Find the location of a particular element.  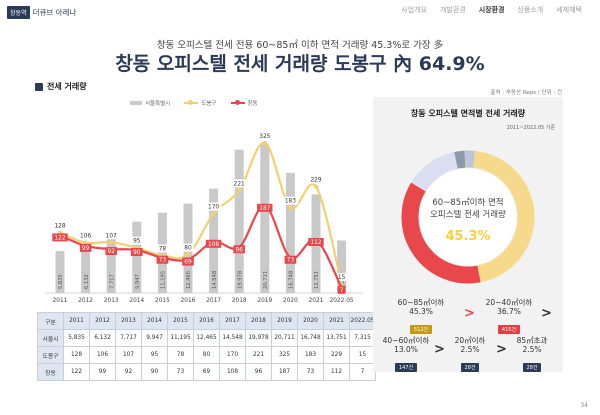

changdong-line is located at coordinates (201, 246).